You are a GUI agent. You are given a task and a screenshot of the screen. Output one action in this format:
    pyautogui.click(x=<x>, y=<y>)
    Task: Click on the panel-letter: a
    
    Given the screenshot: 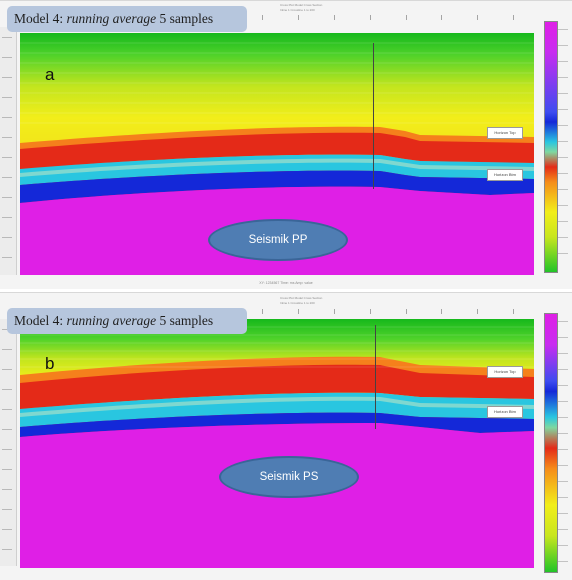 What is the action you would take?
    pyautogui.click(x=50, y=74)
    